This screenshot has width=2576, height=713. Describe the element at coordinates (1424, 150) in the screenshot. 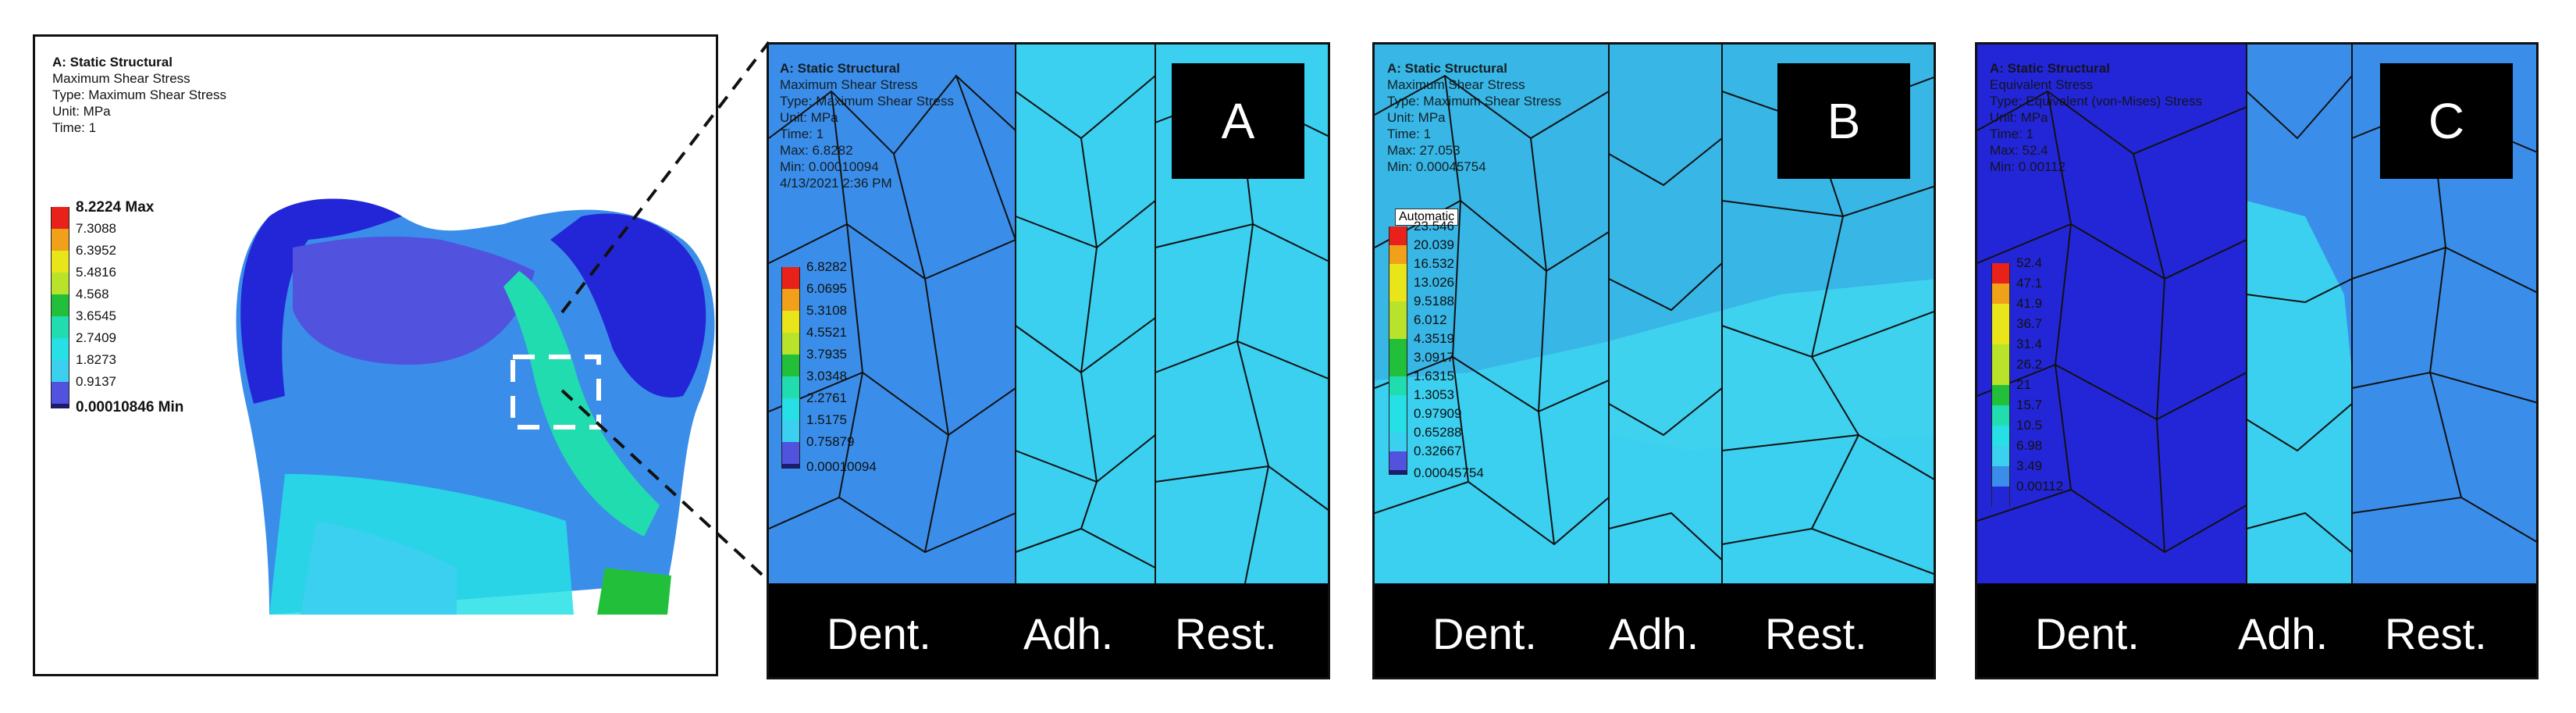

I see `panel-b-info-max: Max: 27.053` at that location.